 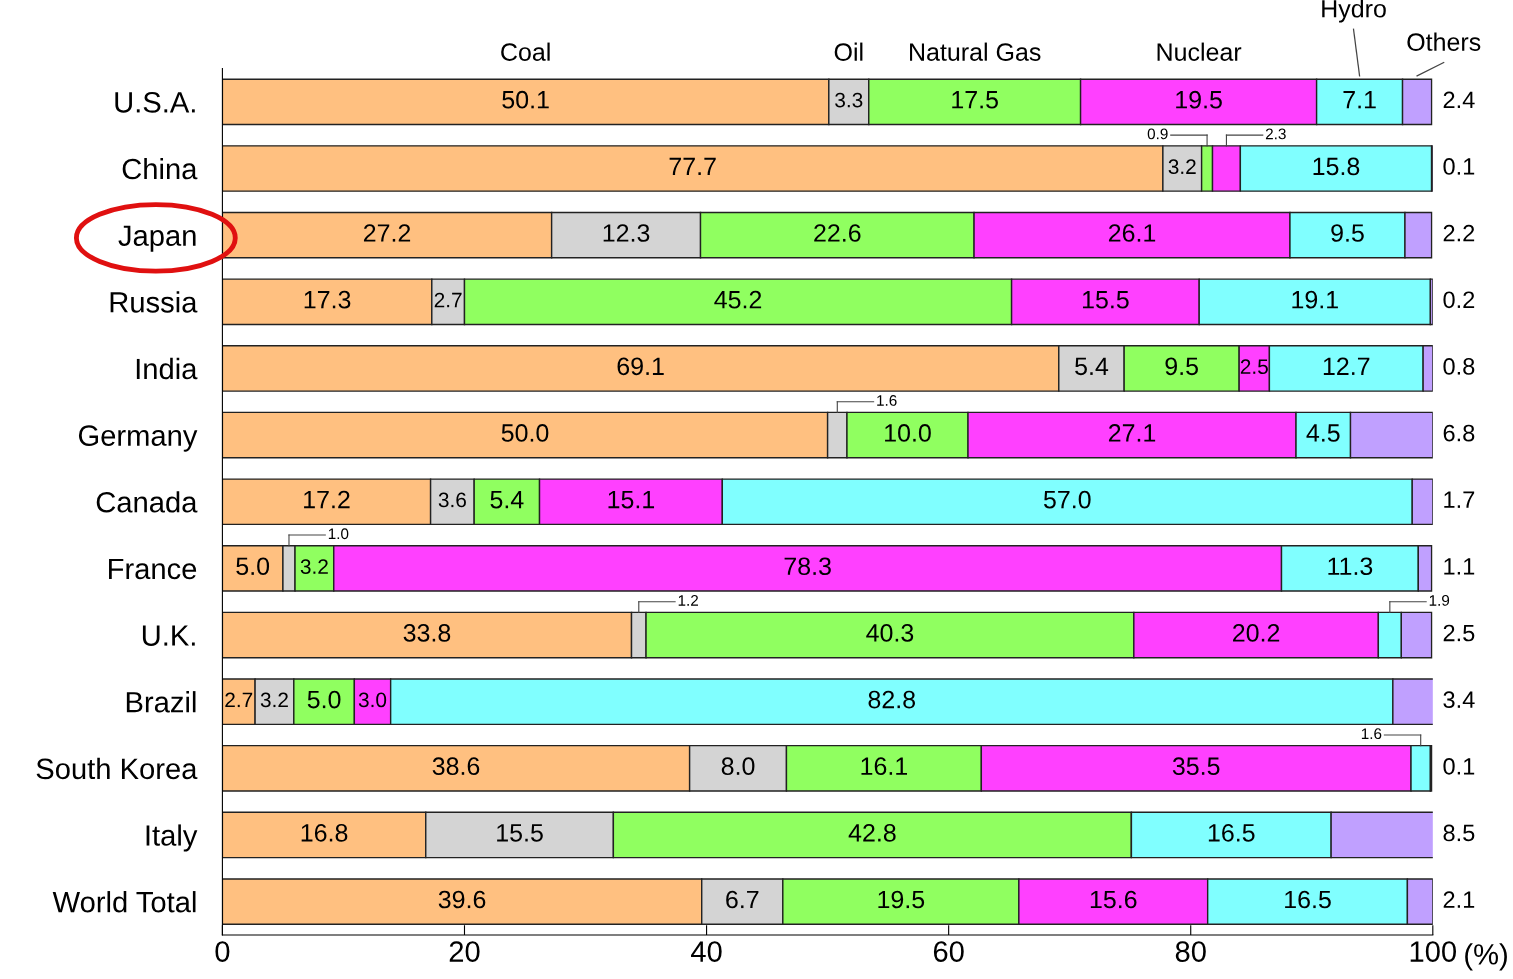 What do you see at coordinates (688, 600) in the screenshot?
I see `data-label: 1.2` at bounding box center [688, 600].